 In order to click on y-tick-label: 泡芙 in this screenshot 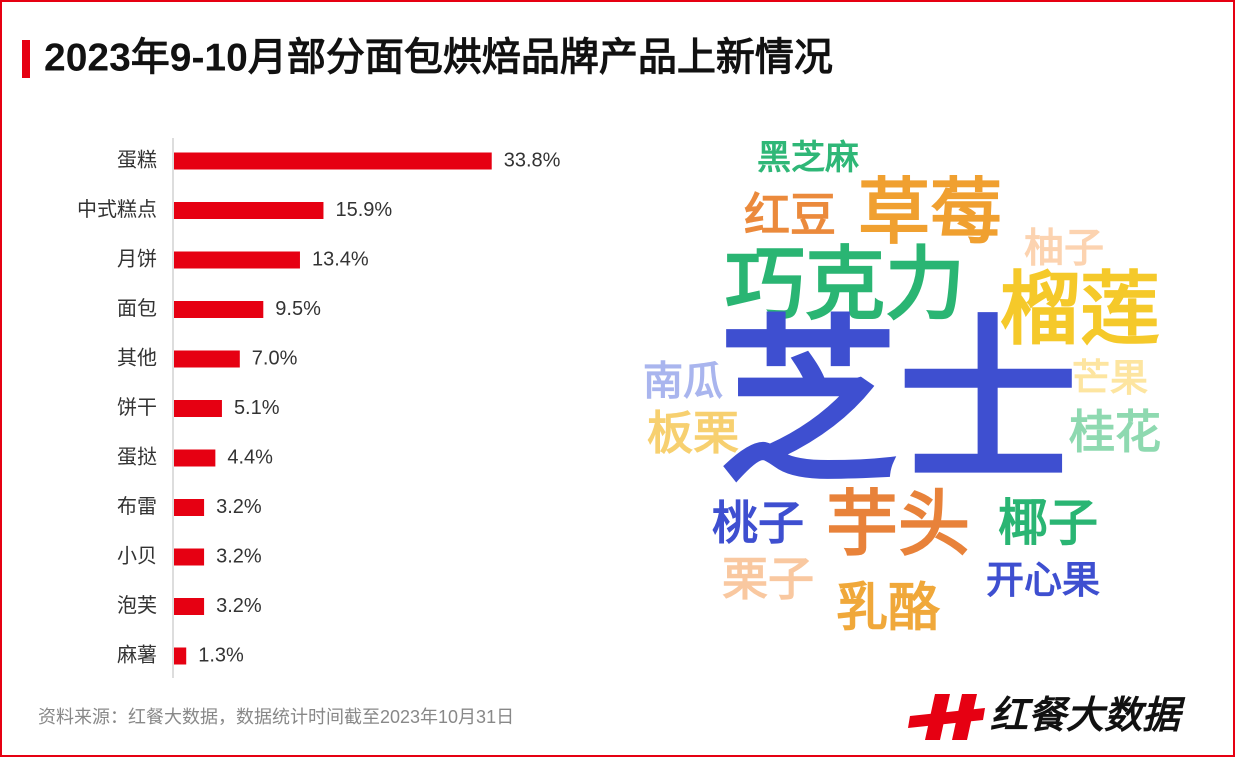, I will do `click(137, 605)`.